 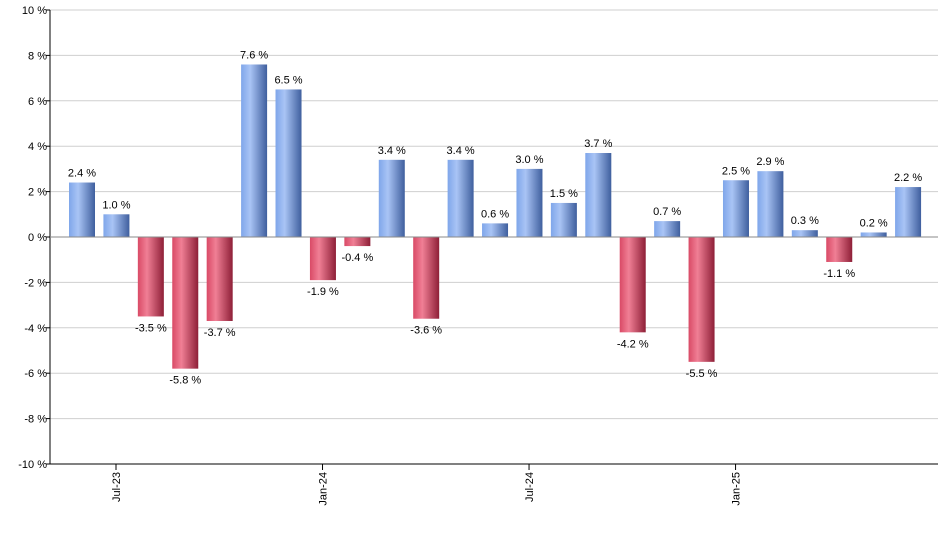 I want to click on x-tick-label: Jan-25, so click(x=737, y=489).